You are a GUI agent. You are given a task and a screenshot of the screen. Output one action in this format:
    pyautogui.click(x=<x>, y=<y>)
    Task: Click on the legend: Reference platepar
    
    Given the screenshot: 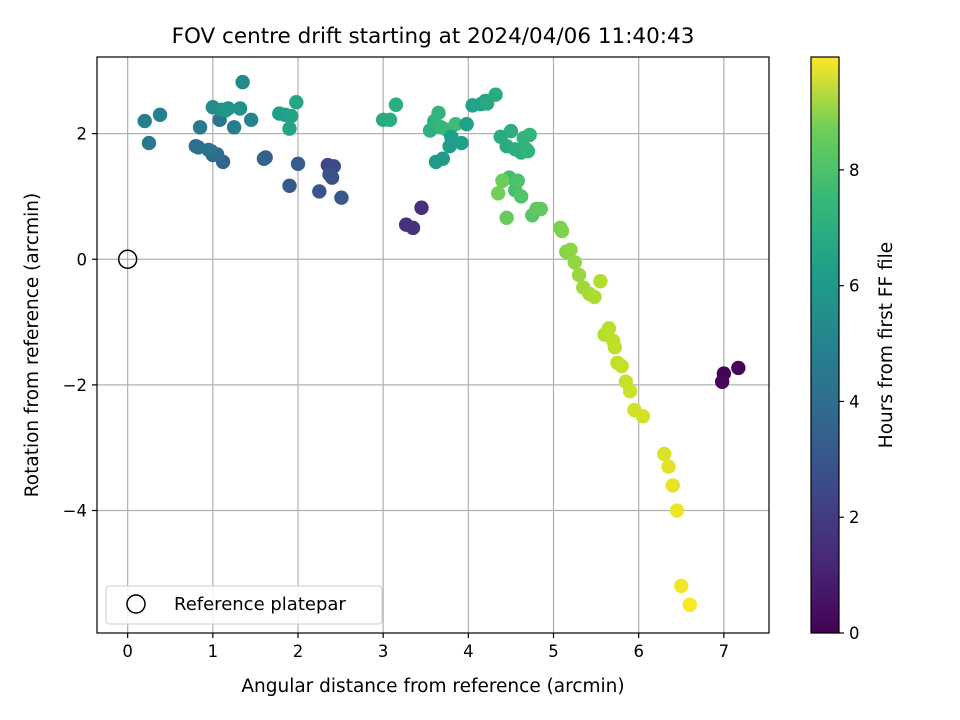 What is the action you would take?
    pyautogui.click(x=244, y=605)
    